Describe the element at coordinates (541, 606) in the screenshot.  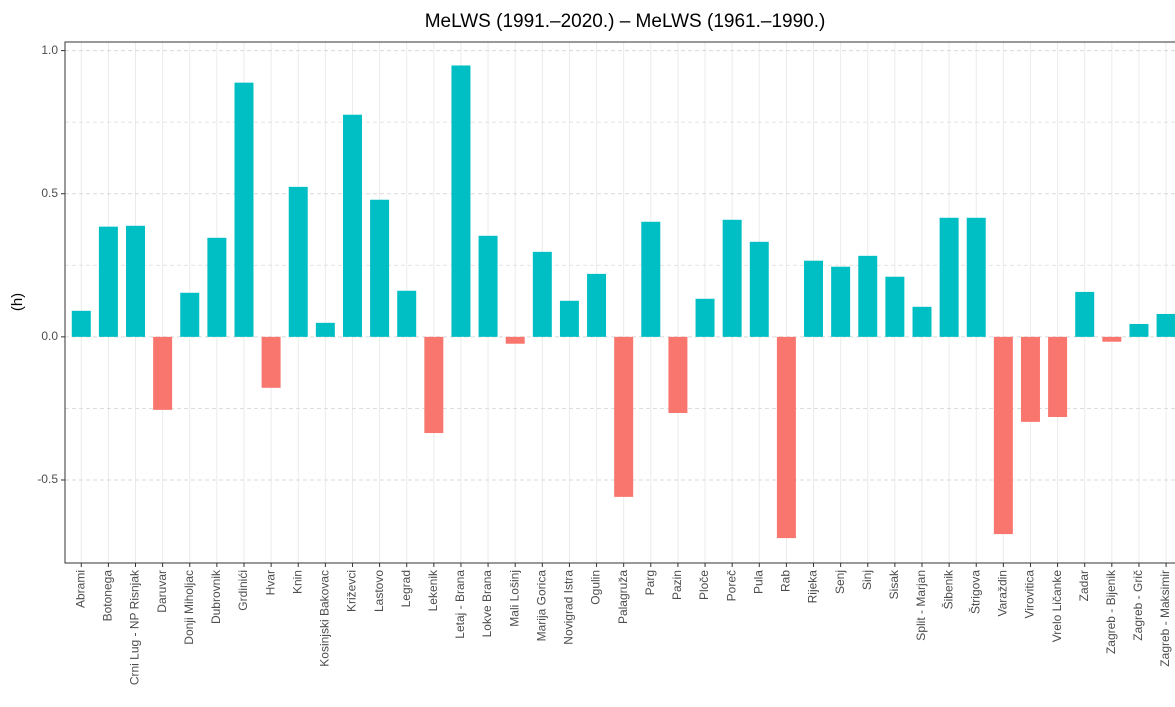
I see `x-tick-label: Marija Gorica` at that location.